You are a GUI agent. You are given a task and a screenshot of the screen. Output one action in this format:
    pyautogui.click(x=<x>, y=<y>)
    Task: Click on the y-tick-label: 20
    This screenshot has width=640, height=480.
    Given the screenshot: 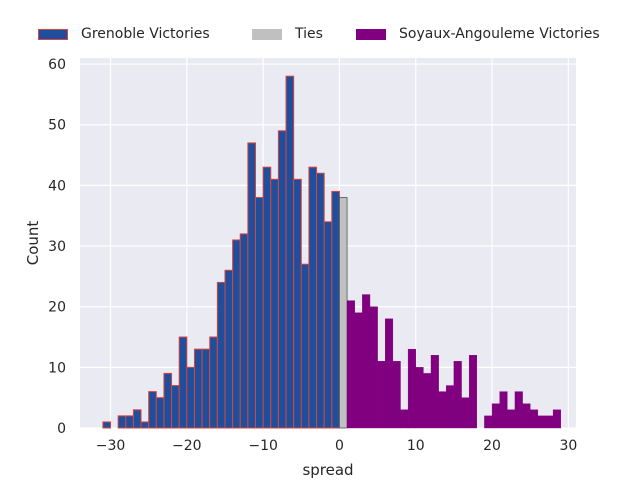 What is the action you would take?
    pyautogui.click(x=57, y=308)
    